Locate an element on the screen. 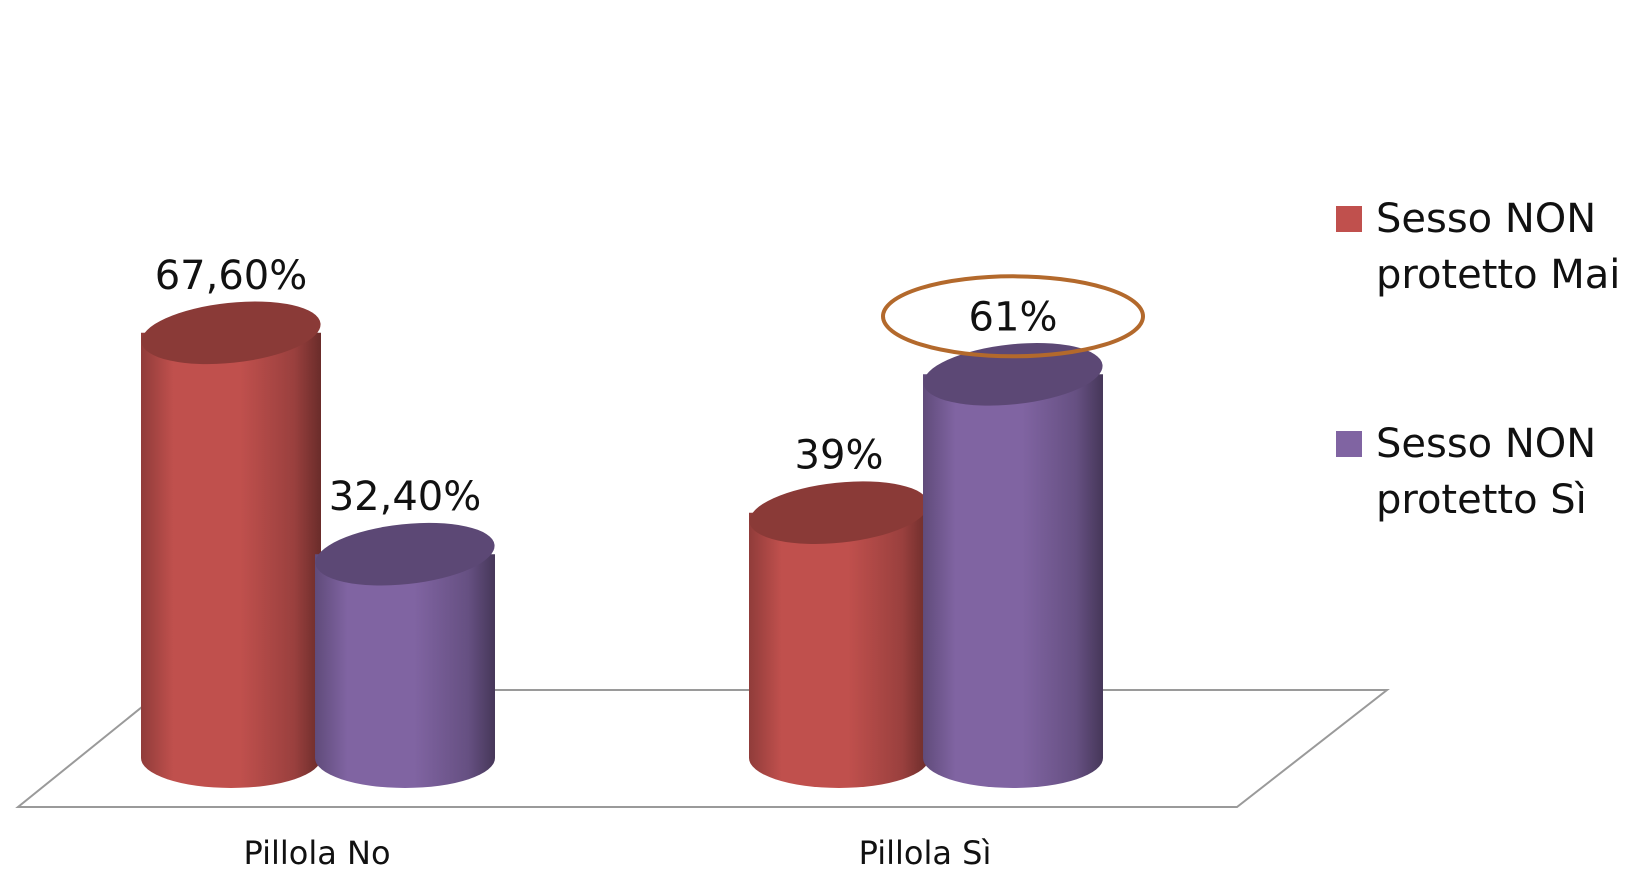 This screenshot has height=880, width=1634. legend-label: protetto Mai is located at coordinates (1498, 275).